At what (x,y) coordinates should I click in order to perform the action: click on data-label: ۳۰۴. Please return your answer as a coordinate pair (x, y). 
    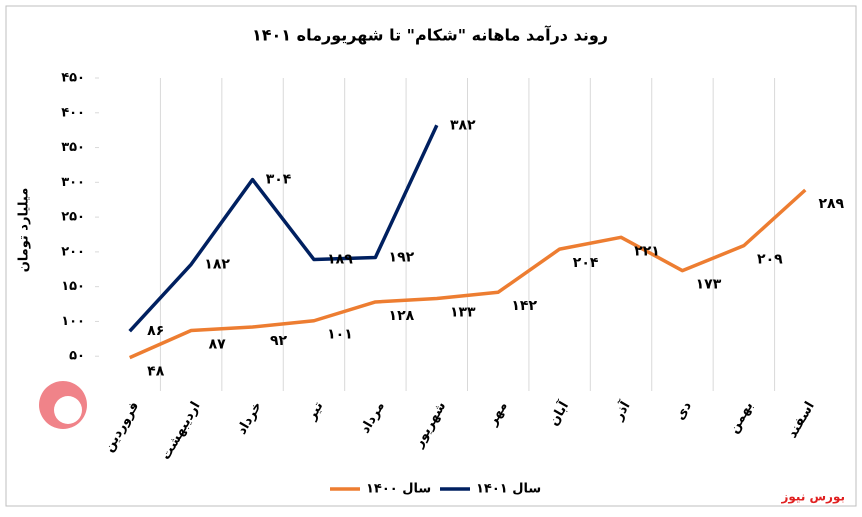
    Looking at the image, I should click on (279, 180).